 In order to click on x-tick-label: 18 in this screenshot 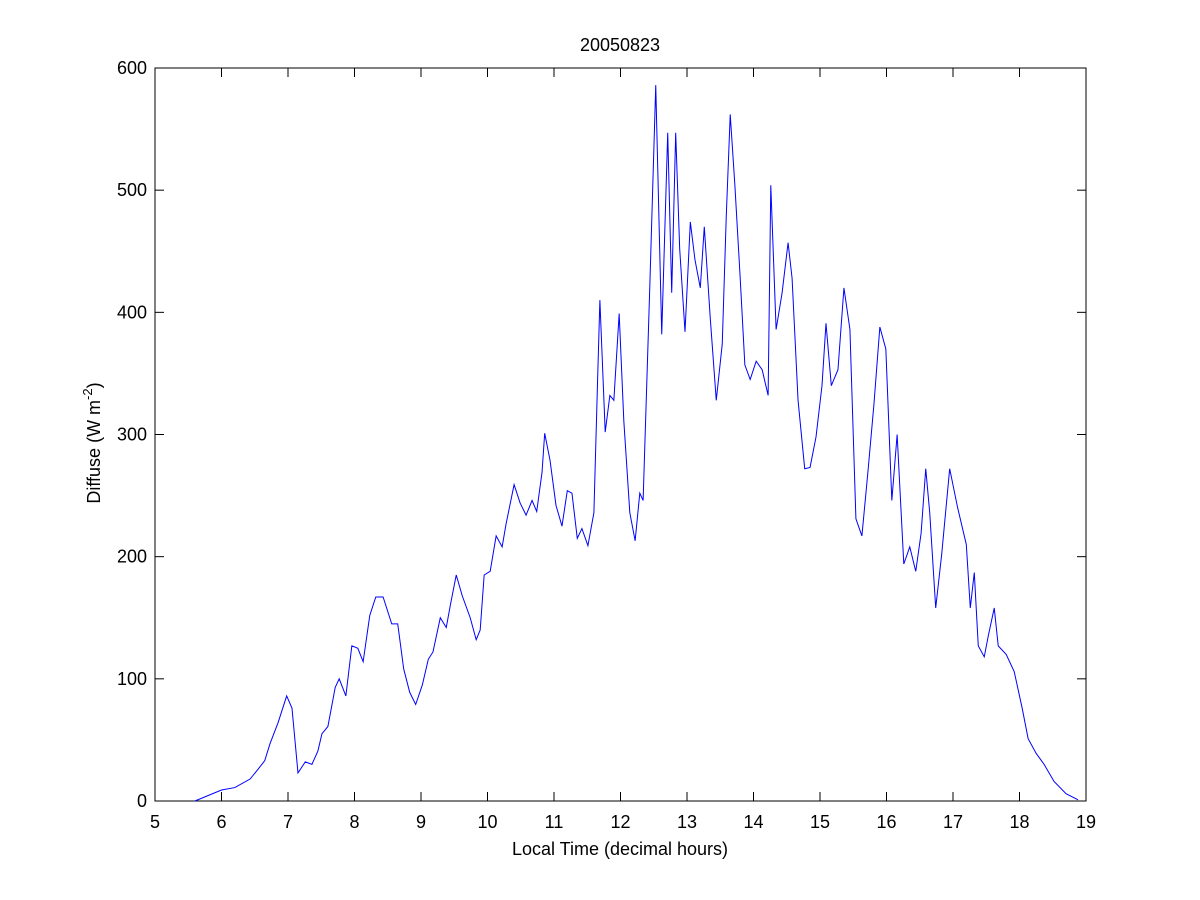, I will do `click(1019, 822)`.